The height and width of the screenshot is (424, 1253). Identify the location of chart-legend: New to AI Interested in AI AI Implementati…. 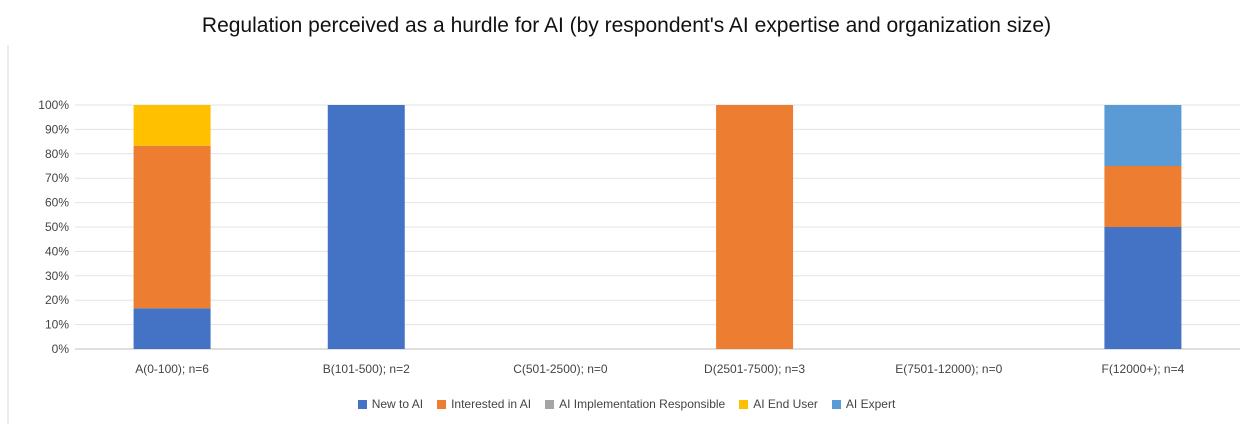
(626, 404).